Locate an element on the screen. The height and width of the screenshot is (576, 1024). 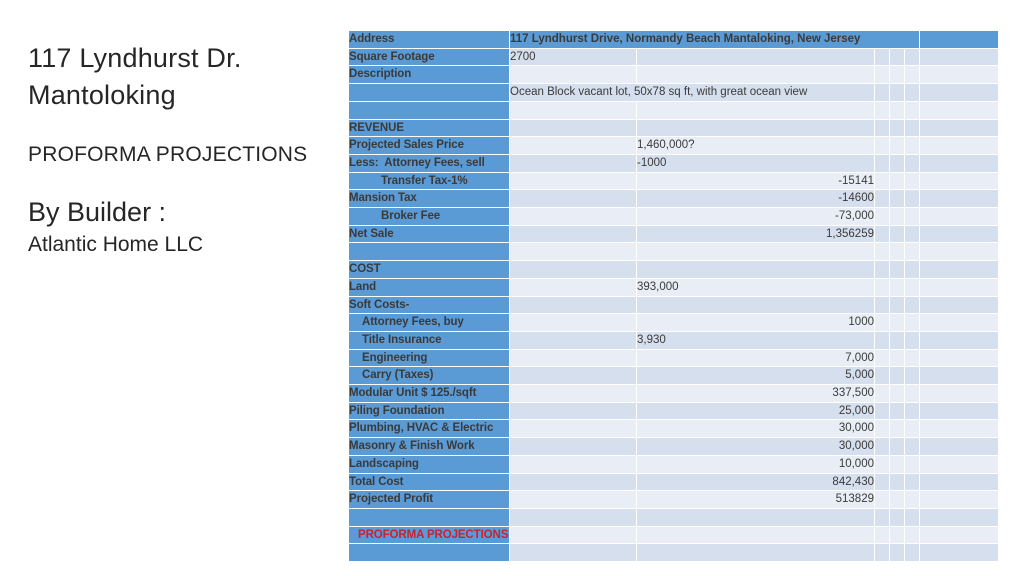
table-row: Description is located at coordinates (673, 75).